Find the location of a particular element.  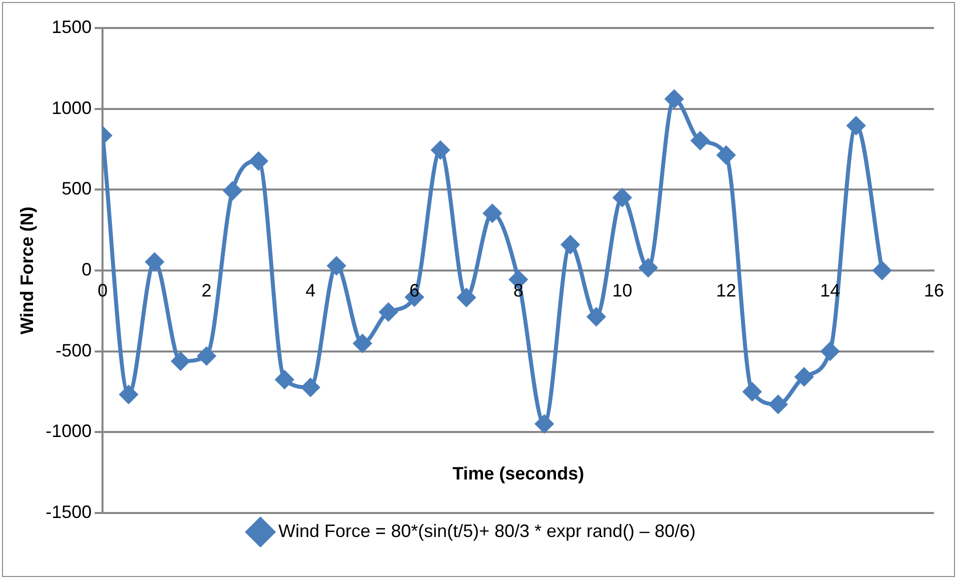

y-tick-label: -1000 is located at coordinates (69, 431).